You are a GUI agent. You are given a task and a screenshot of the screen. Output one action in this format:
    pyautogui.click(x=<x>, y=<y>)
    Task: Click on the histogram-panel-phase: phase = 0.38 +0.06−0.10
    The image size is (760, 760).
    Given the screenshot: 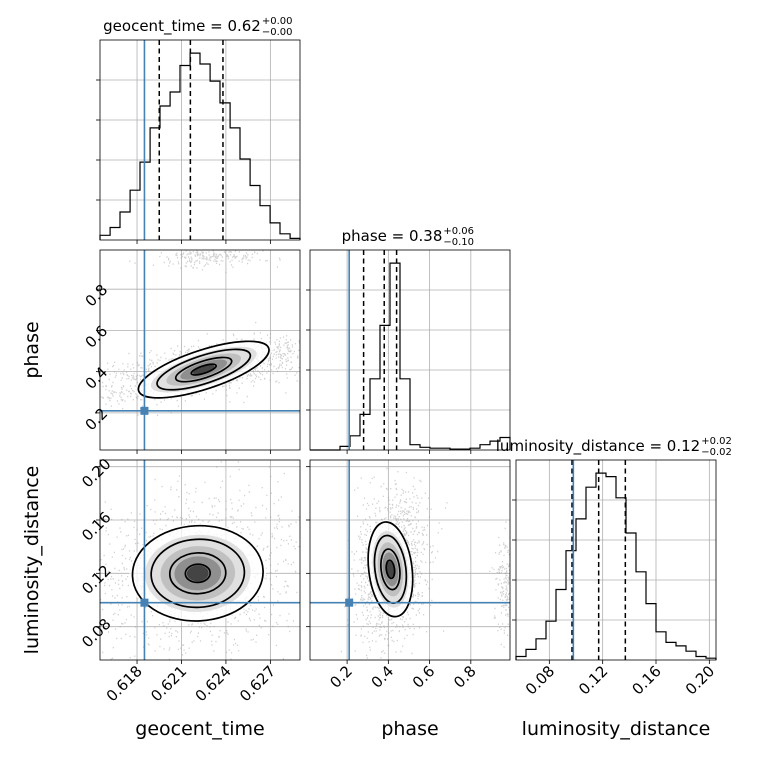 What is the action you would take?
    pyautogui.click(x=408, y=340)
    